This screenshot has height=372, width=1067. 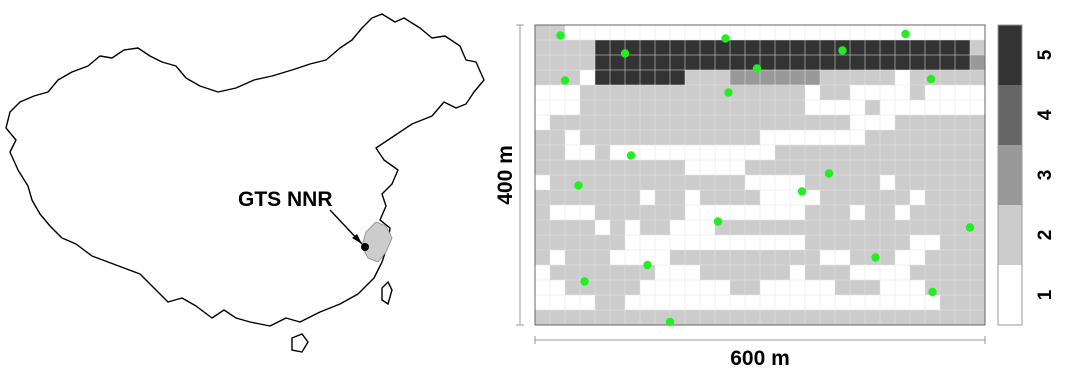 What do you see at coordinates (387, 293) in the screenshot?
I see `taiwan-island` at bounding box center [387, 293].